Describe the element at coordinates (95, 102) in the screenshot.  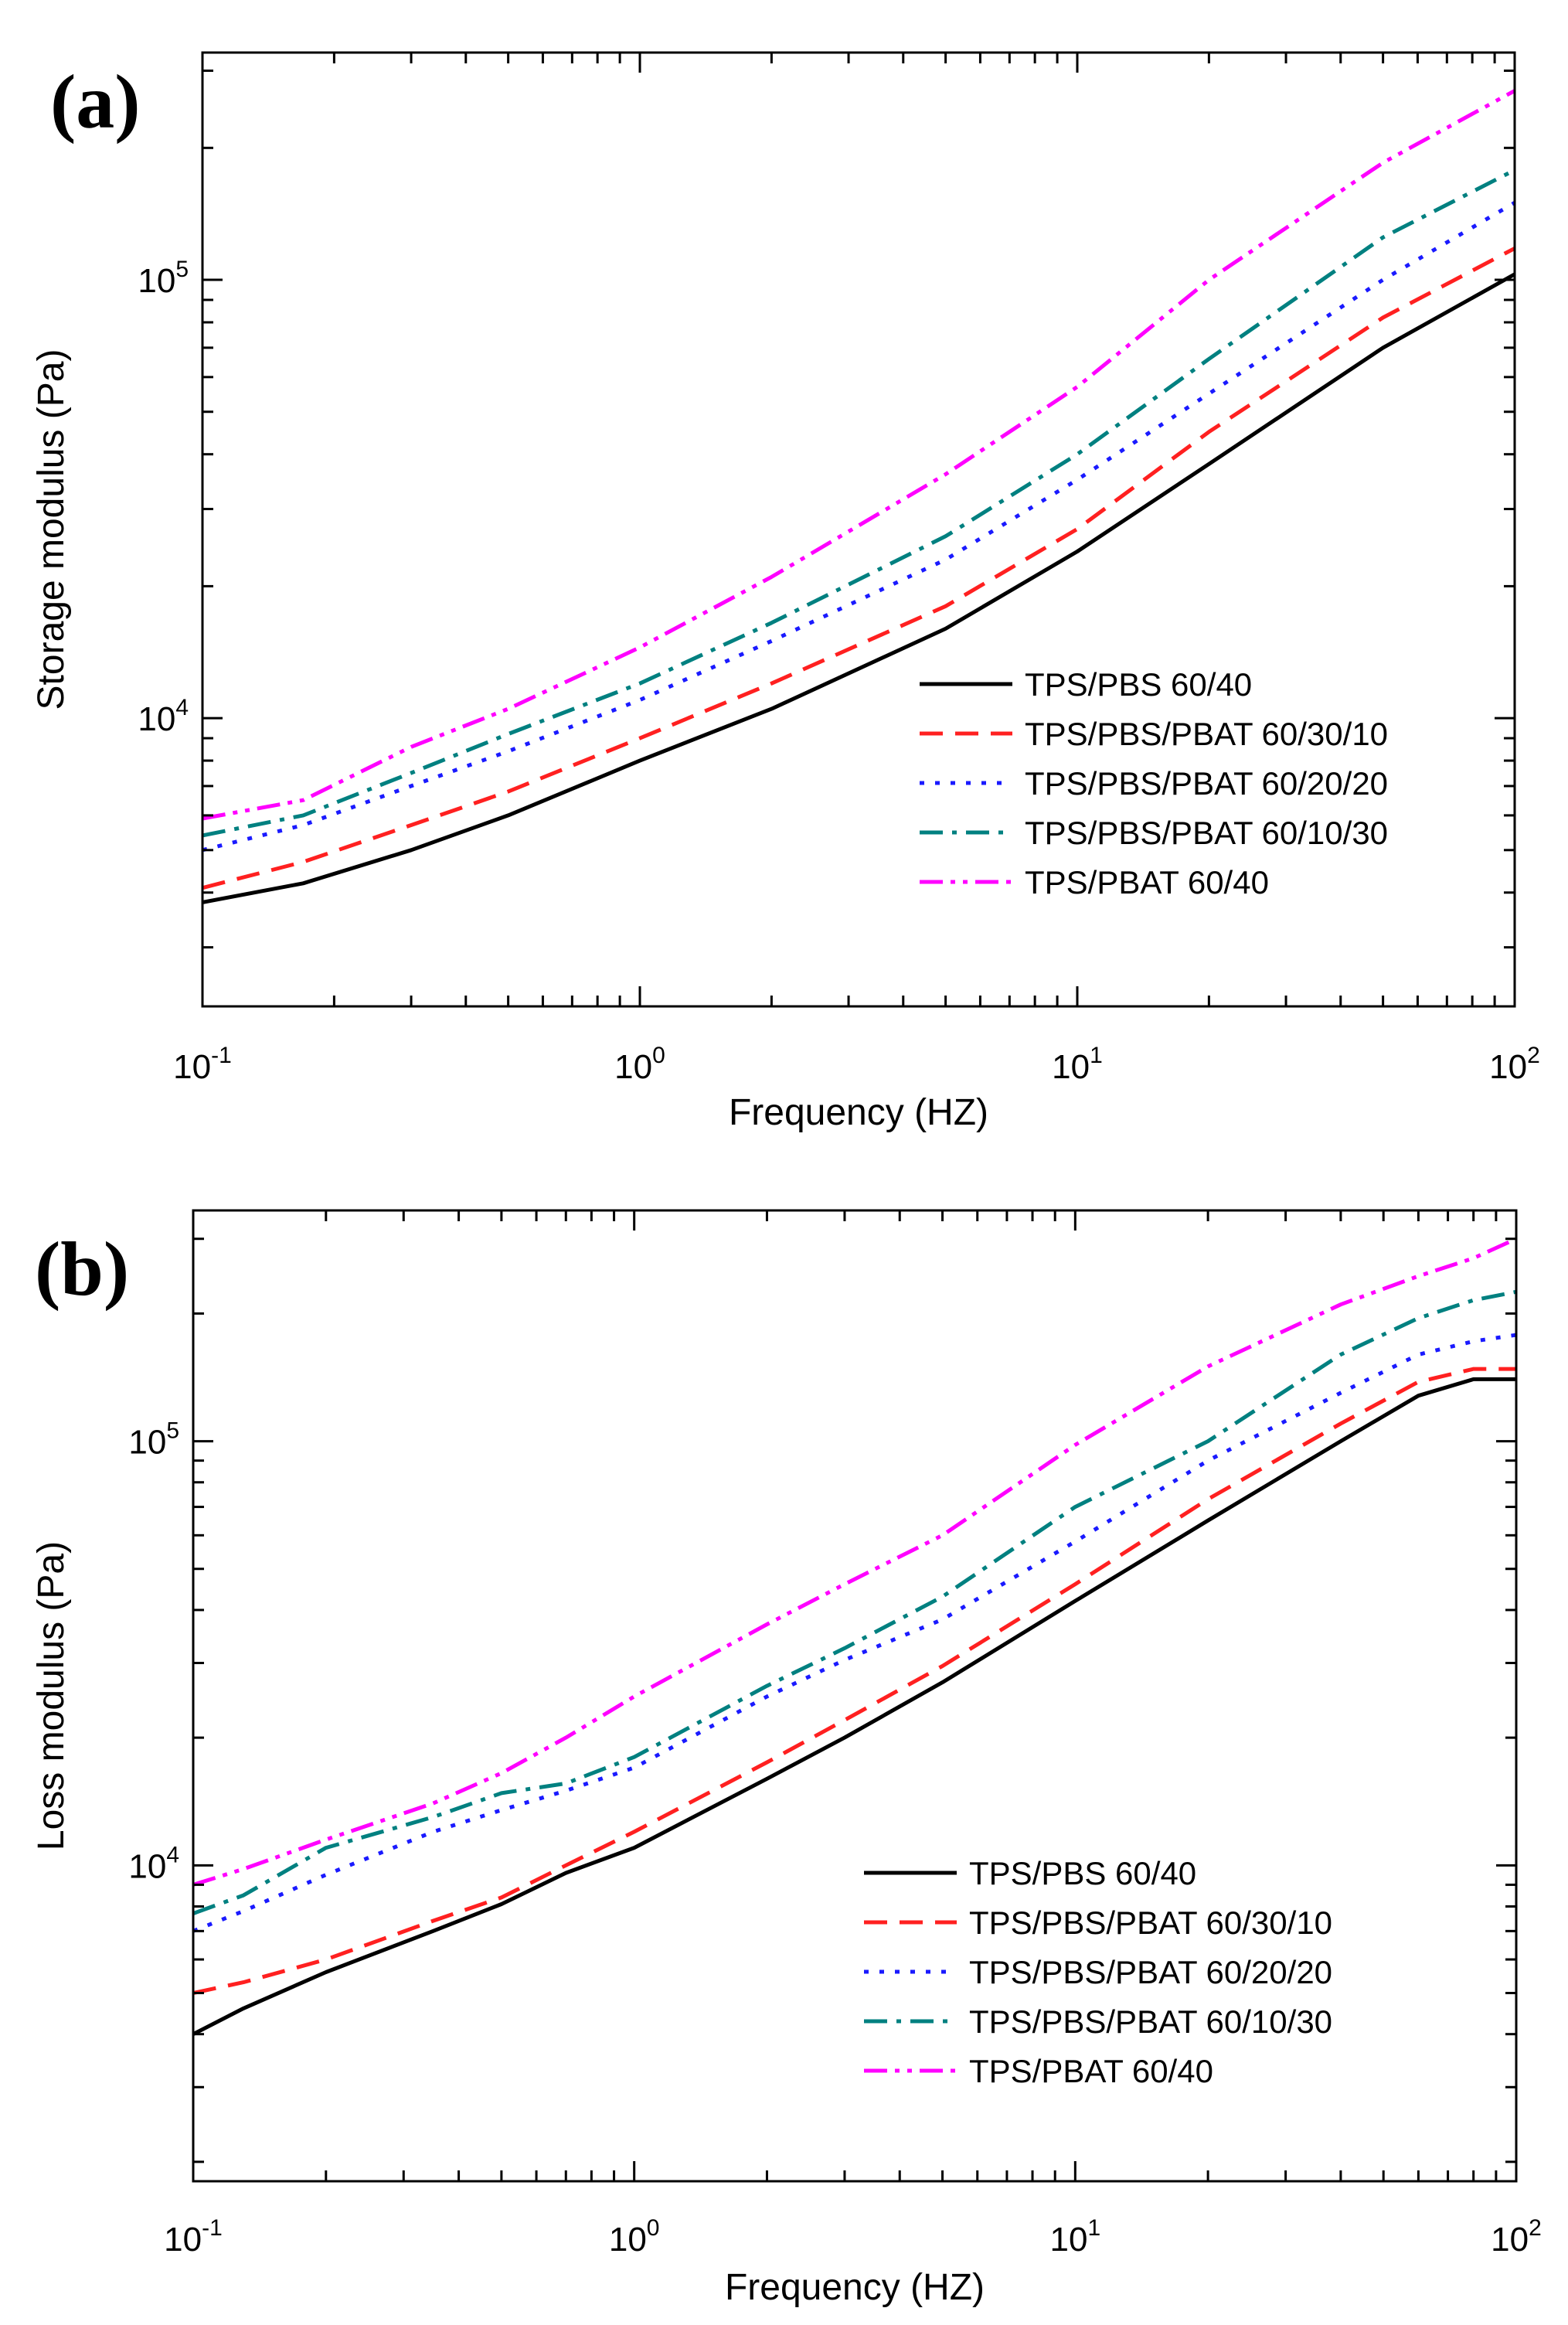
I see `panel-label: (a)` at that location.